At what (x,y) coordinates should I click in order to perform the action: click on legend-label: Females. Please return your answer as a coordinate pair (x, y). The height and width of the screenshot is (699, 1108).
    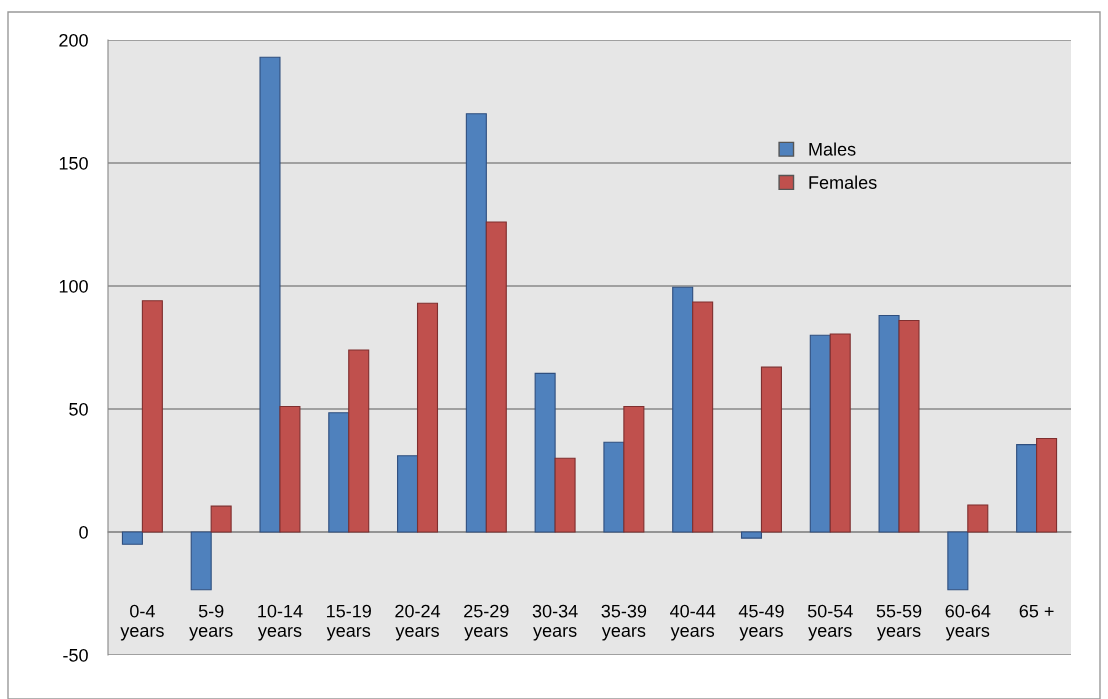
    Looking at the image, I should click on (843, 182).